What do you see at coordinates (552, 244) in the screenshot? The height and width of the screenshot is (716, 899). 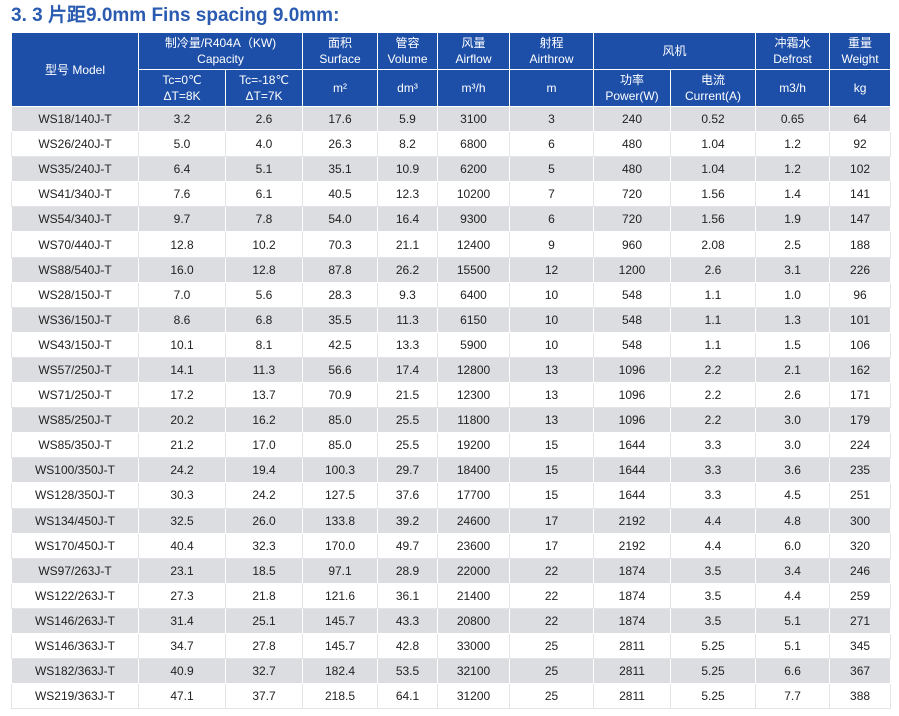 I see `cell-airthrow: 9` at bounding box center [552, 244].